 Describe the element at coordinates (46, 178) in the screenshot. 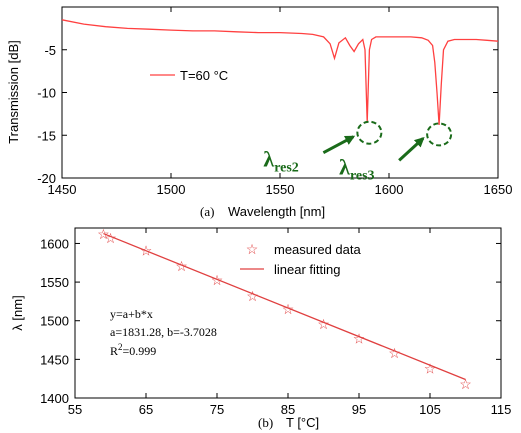

I see `y-tick-label-a: -20` at that location.